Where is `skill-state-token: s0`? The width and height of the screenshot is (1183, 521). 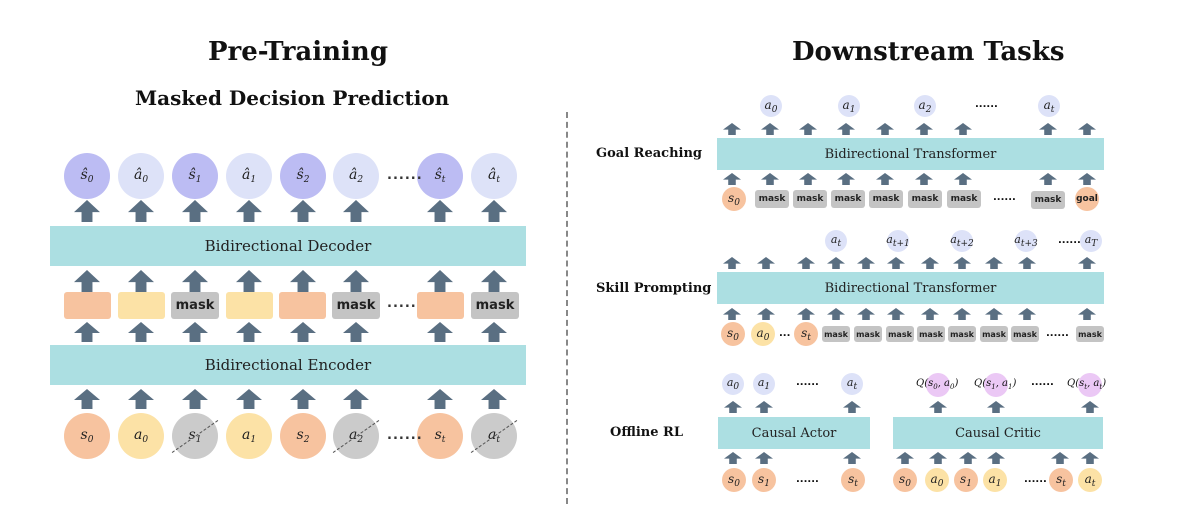 skill-state-token: s0 is located at coordinates (733, 334).